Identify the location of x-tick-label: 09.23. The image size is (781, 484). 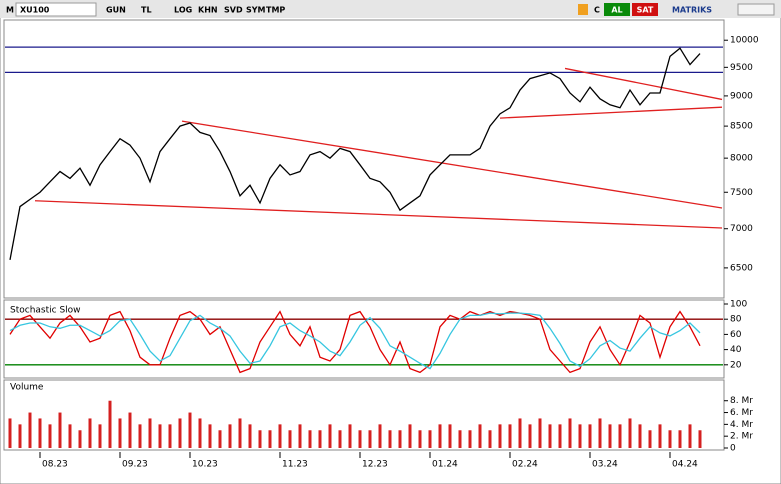
(135, 465).